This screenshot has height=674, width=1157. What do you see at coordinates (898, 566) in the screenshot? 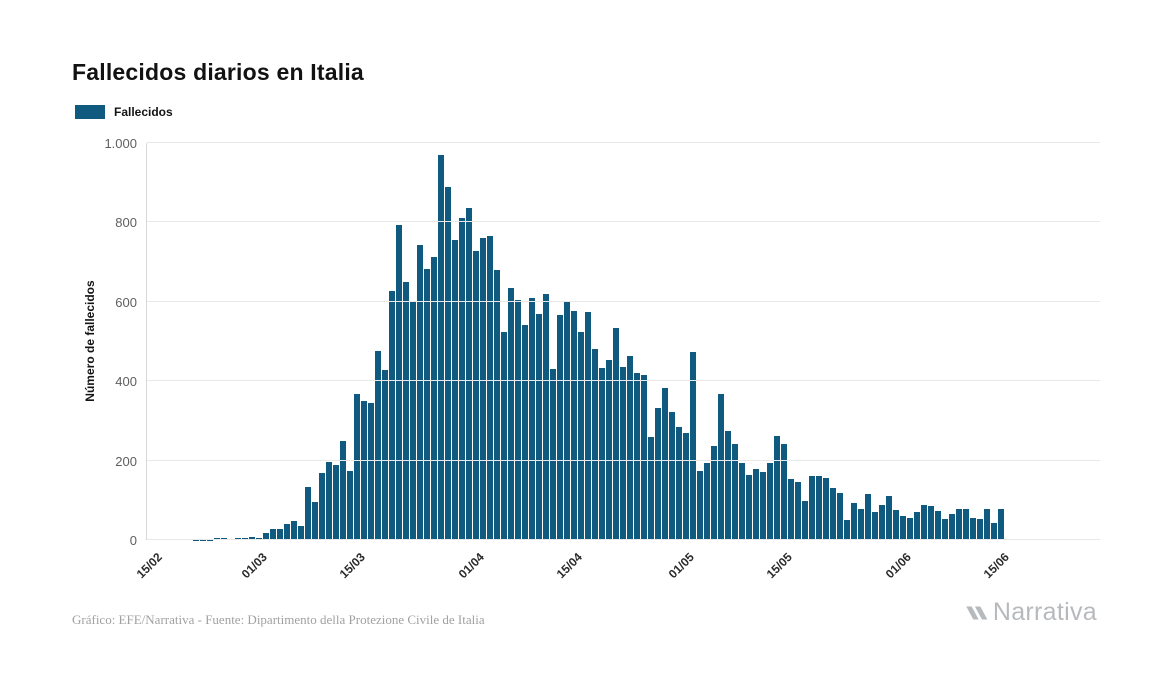
I see `x-tick-label: 01/06` at bounding box center [898, 566].